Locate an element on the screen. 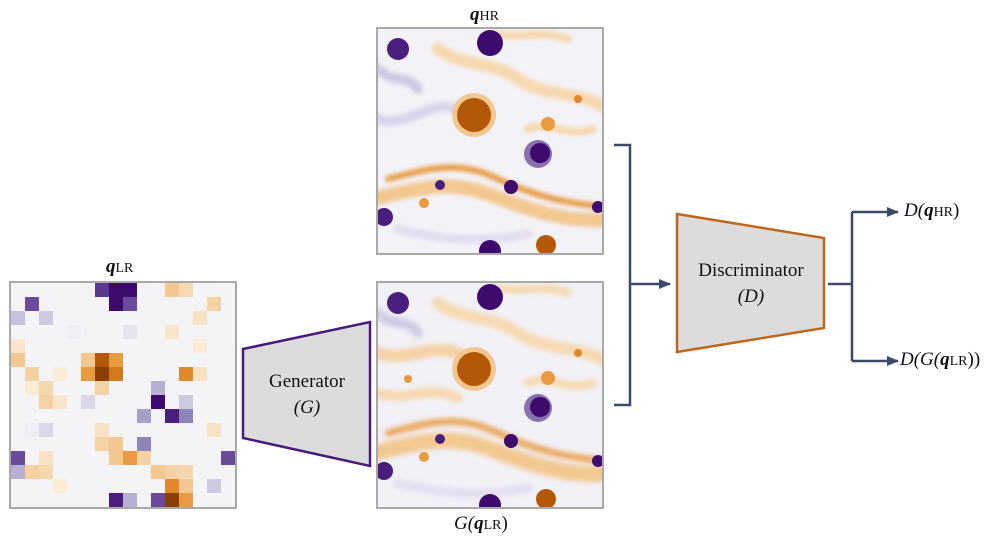 The image size is (1006, 540). high-res-field is located at coordinates (490, 141).